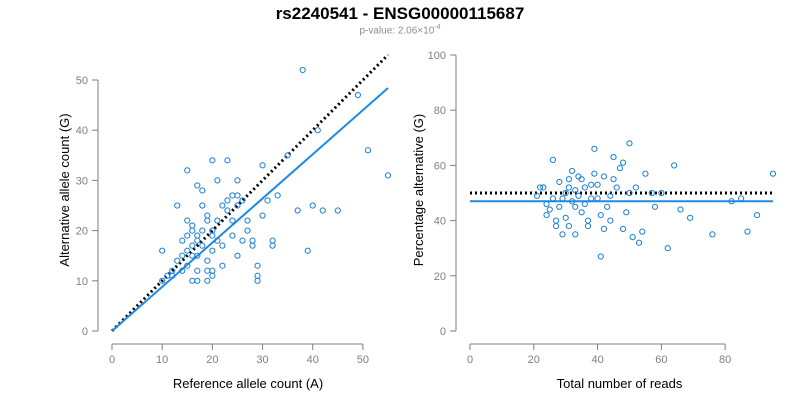 This screenshot has width=800, height=400. What do you see at coordinates (437, 27) in the screenshot?
I see `subtitle-exponent: -4` at bounding box center [437, 27].